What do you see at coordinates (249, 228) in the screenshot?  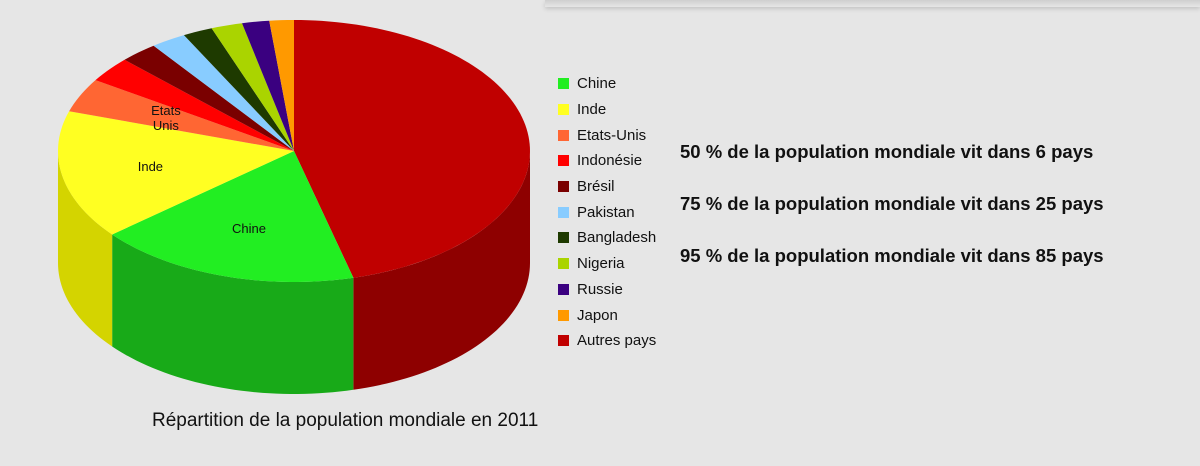 I see `pie-label-chine: Chine` at bounding box center [249, 228].